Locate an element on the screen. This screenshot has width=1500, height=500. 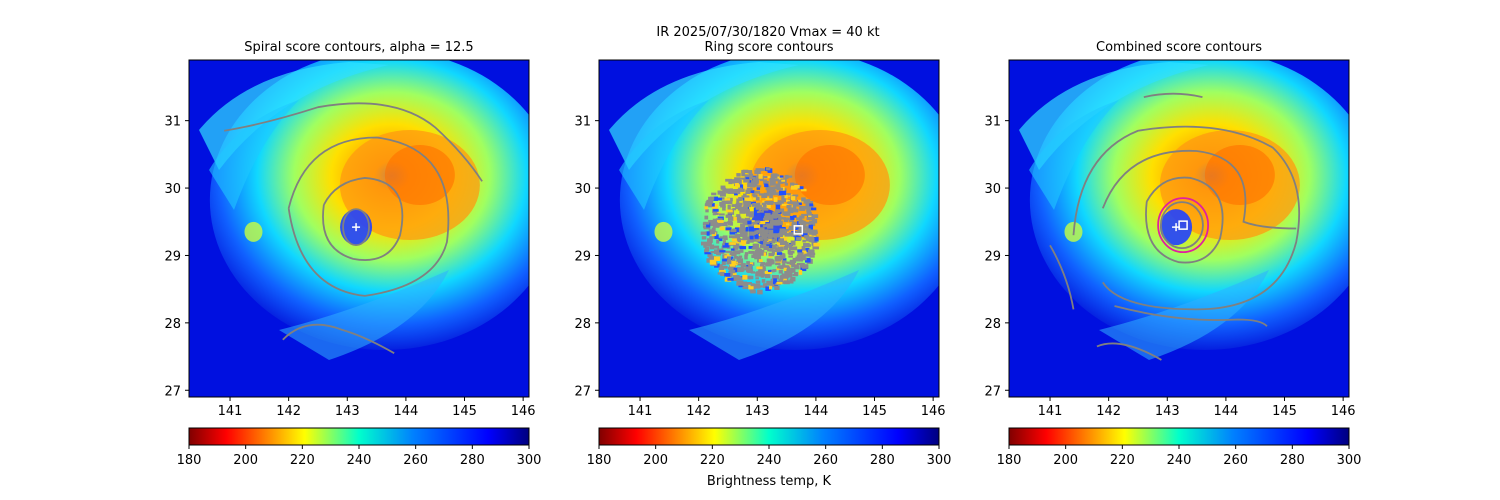
convective-cell is located at coordinates (253, 231).